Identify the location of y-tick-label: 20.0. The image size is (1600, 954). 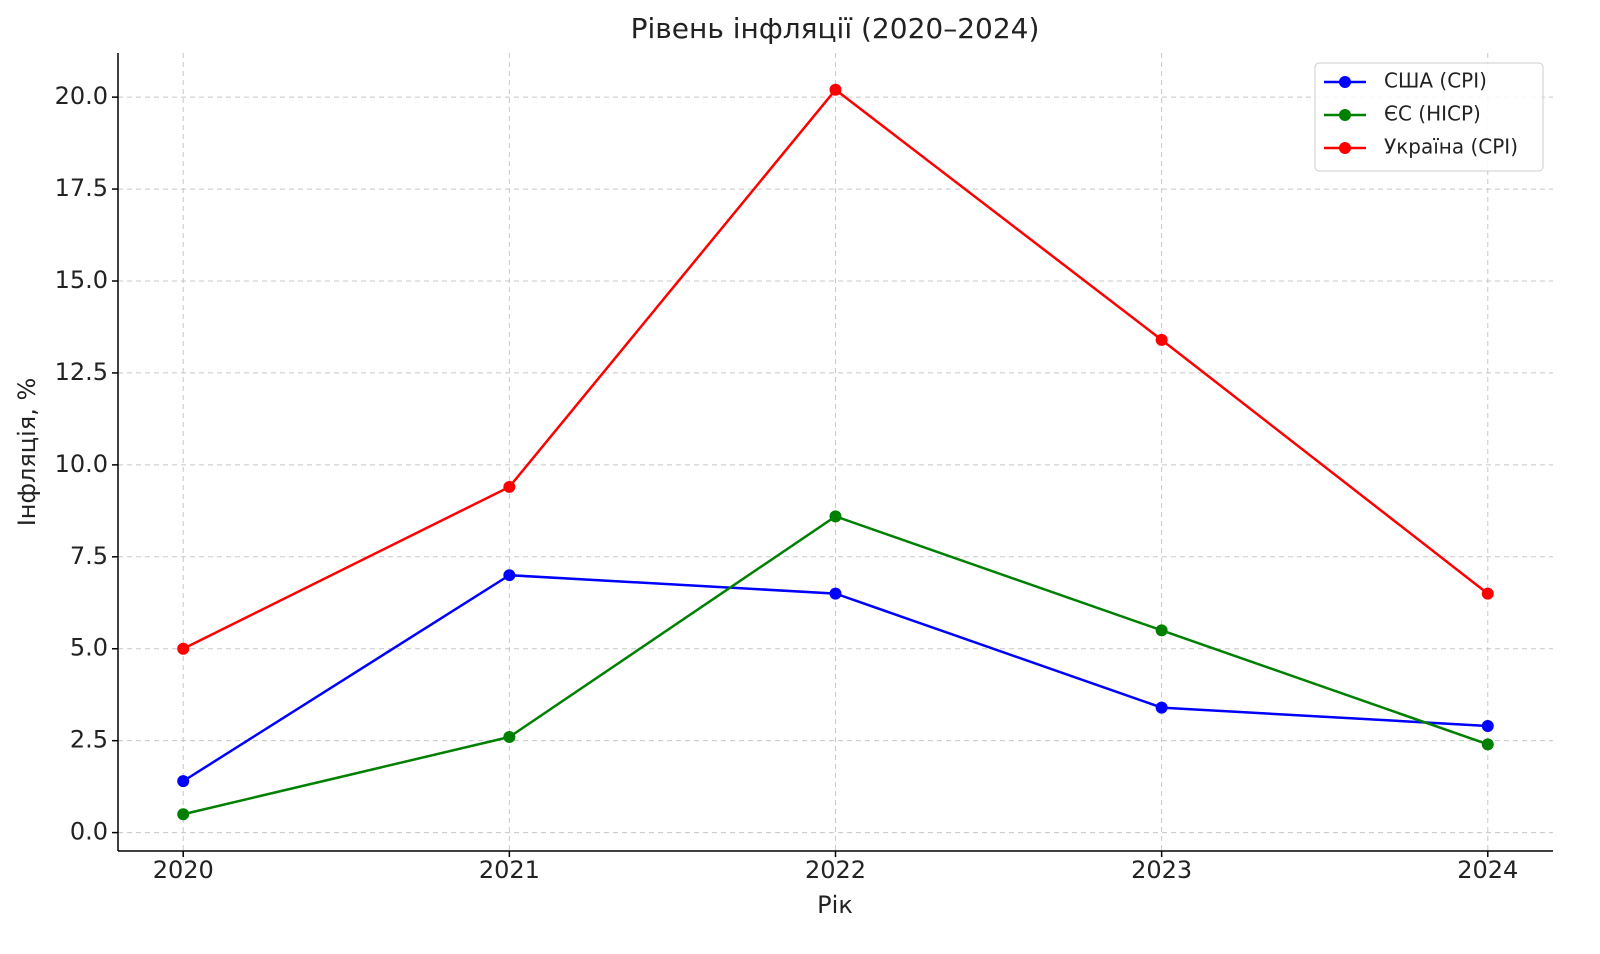
(81, 96).